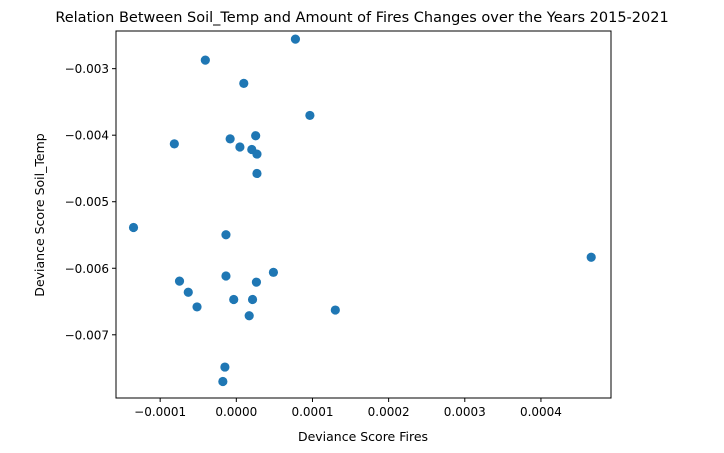 The width and height of the screenshot is (724, 453). Describe the element at coordinates (312, 412) in the screenshot. I see `x-tick-label: 0.0001` at that location.